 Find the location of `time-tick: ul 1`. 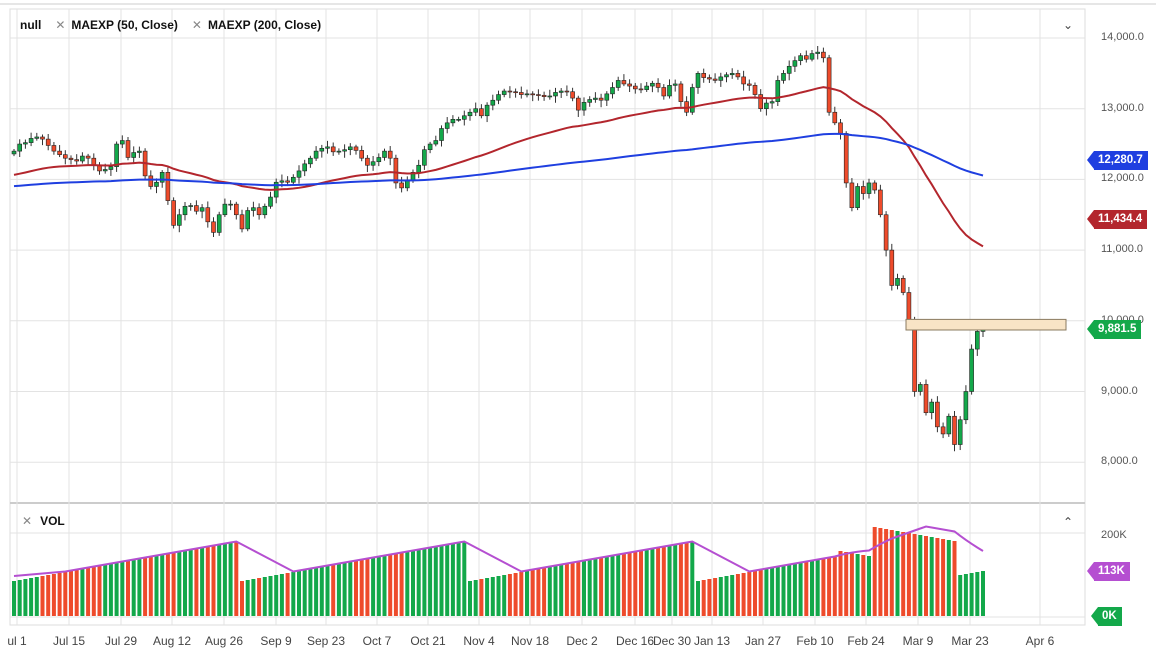

time-tick: ul 1 is located at coordinates (17, 641).